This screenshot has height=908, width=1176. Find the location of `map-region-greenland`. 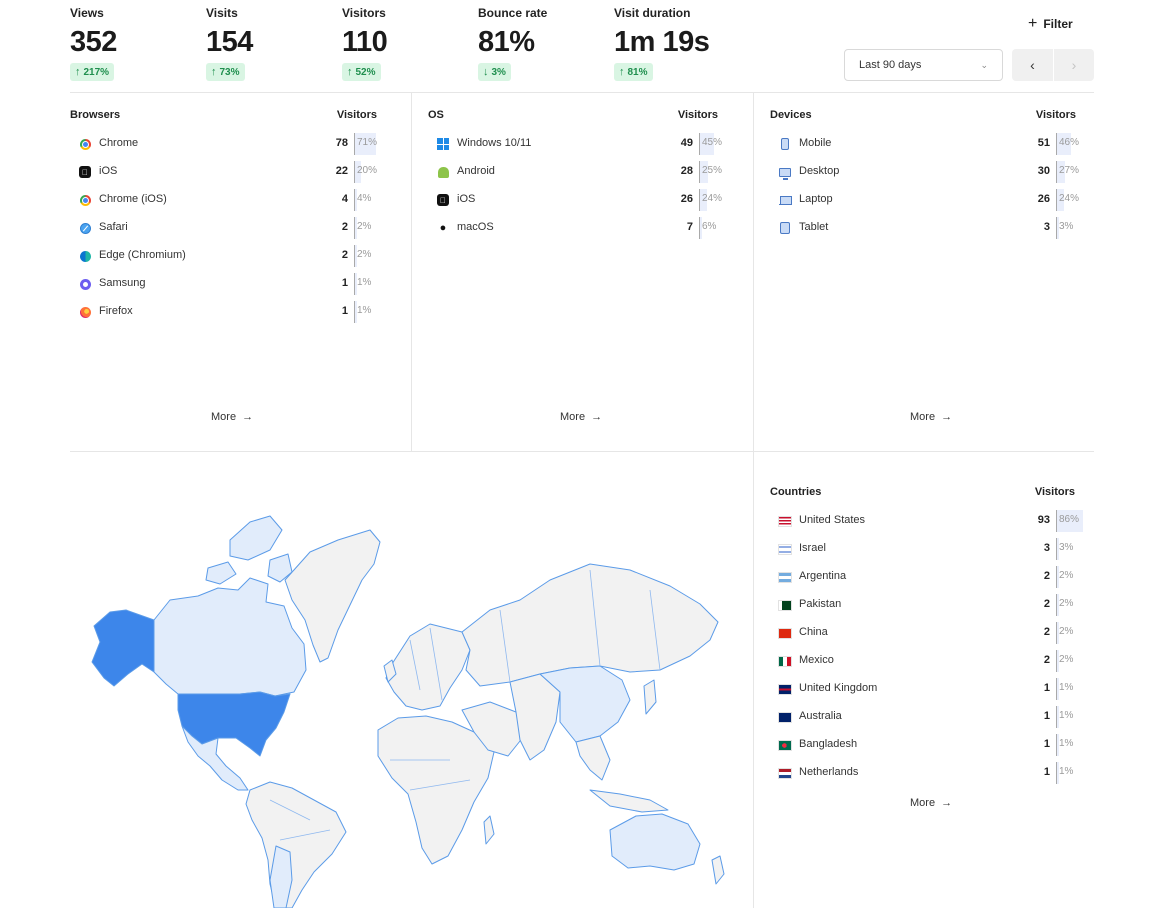

map-region-greenland is located at coordinates (332, 596).